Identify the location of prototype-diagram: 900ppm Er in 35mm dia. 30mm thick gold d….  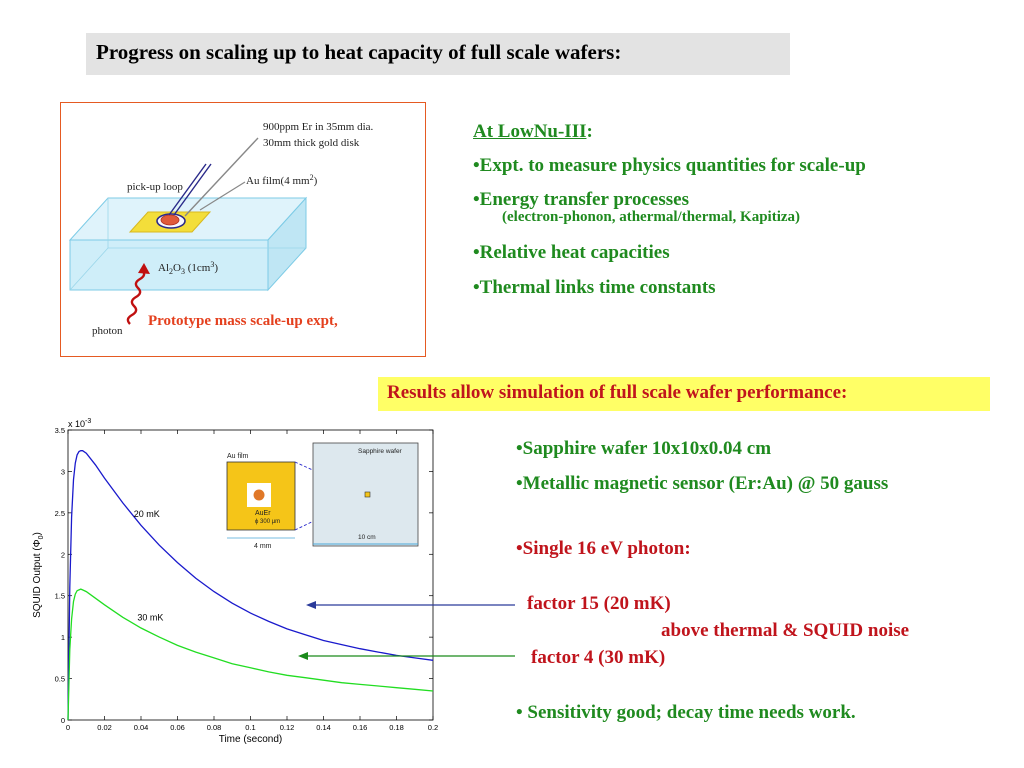
(221, 229).